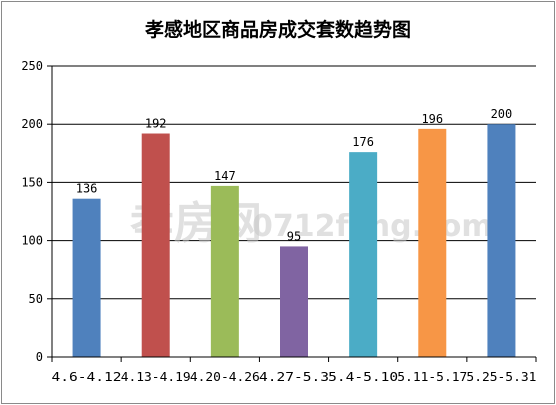 The width and height of the screenshot is (556, 405). Describe the element at coordinates (278, 29) in the screenshot. I see `chart-title: 孝感地区商品房成交套数趋势图` at that location.